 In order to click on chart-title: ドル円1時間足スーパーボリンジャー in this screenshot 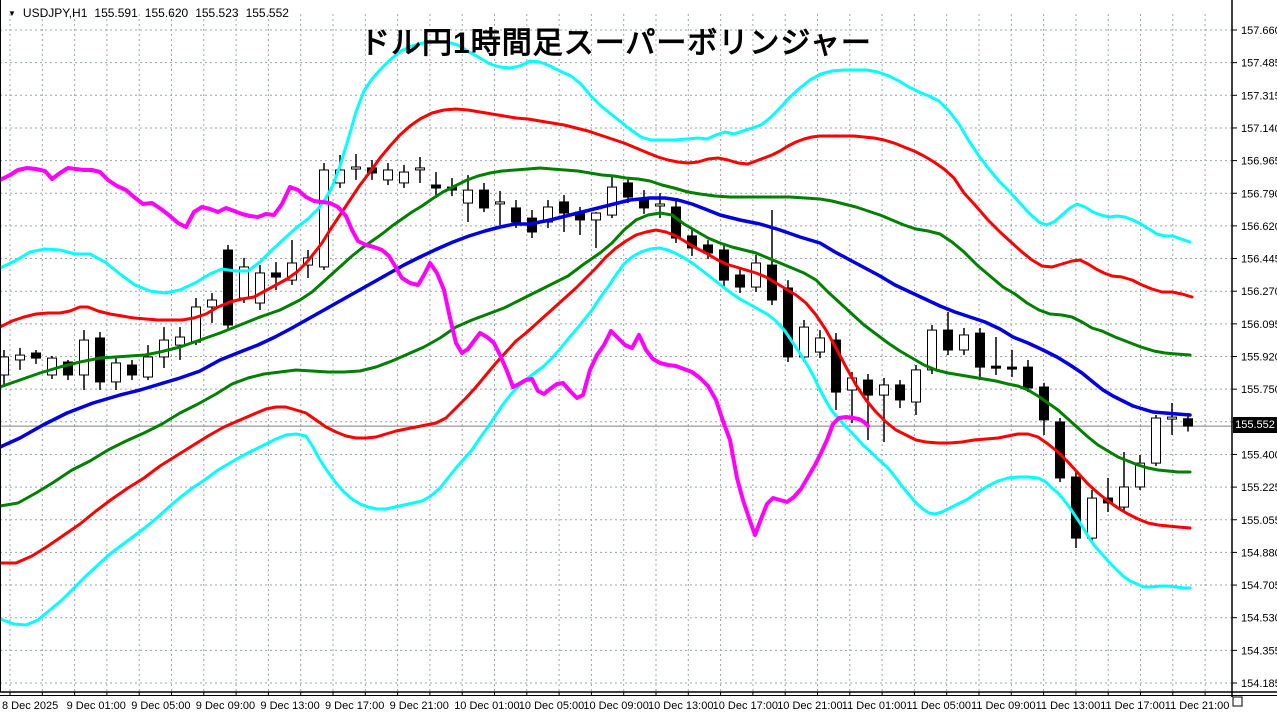, I will do `click(616, 43)`.